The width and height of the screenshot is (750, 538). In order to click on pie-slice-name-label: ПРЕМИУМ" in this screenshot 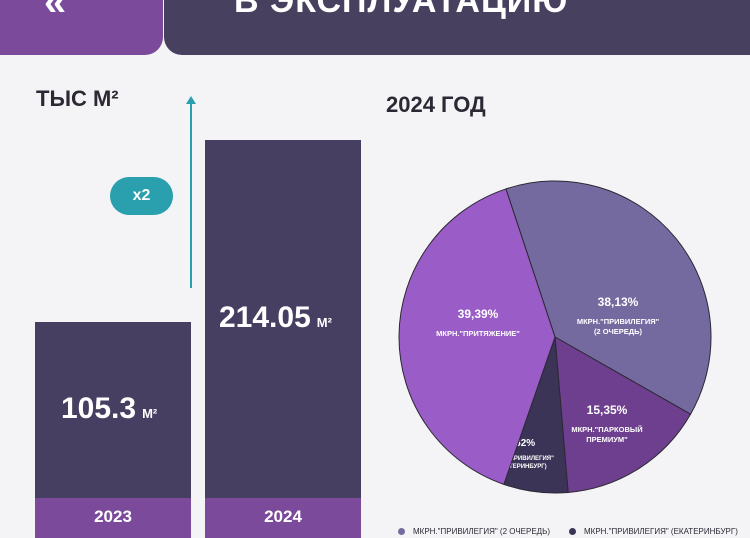, I will do `click(607, 439)`.